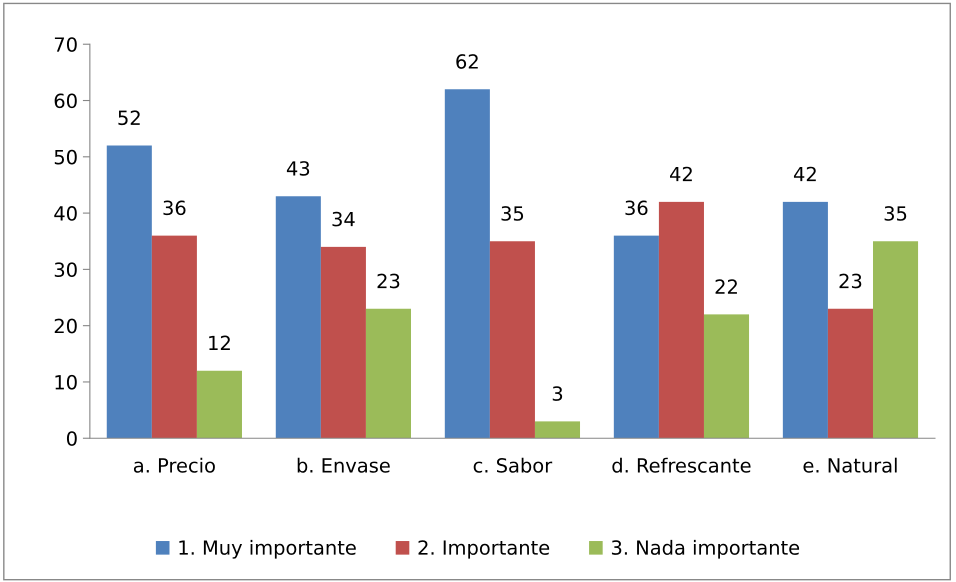 Image resolution: width=956 pixels, height=582 pixels. I want to click on x-tick-label: a. Precio, so click(174, 465).